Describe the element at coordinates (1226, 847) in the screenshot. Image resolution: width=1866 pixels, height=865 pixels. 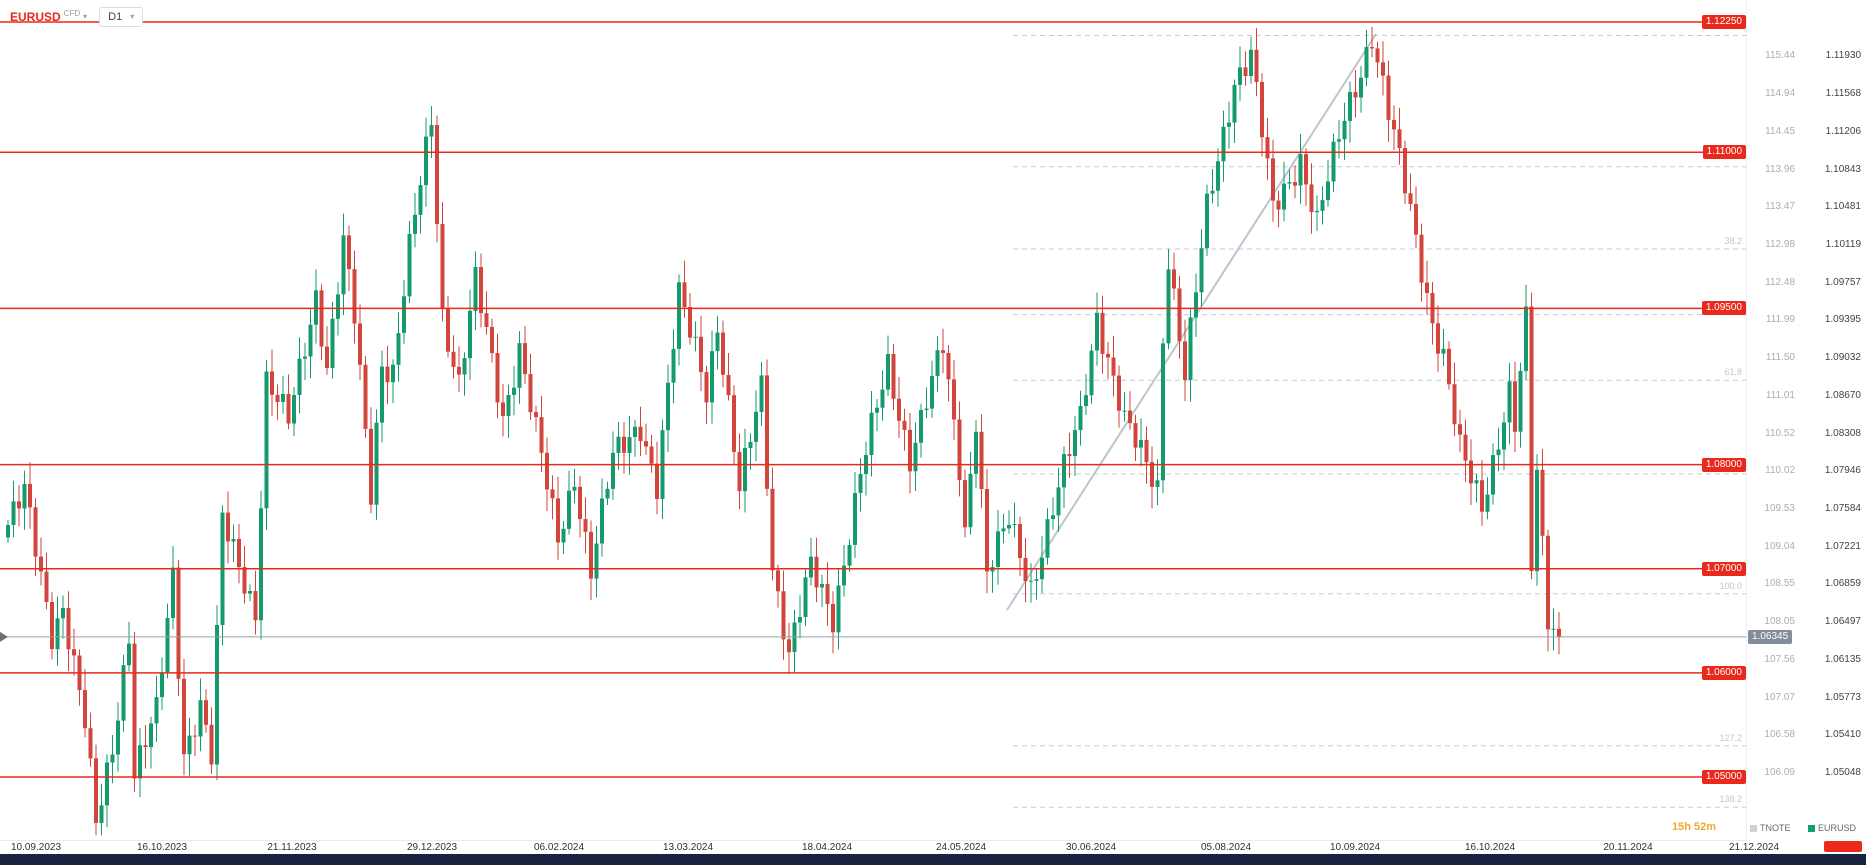
I see `date-tick-label: 05.08.2024` at that location.